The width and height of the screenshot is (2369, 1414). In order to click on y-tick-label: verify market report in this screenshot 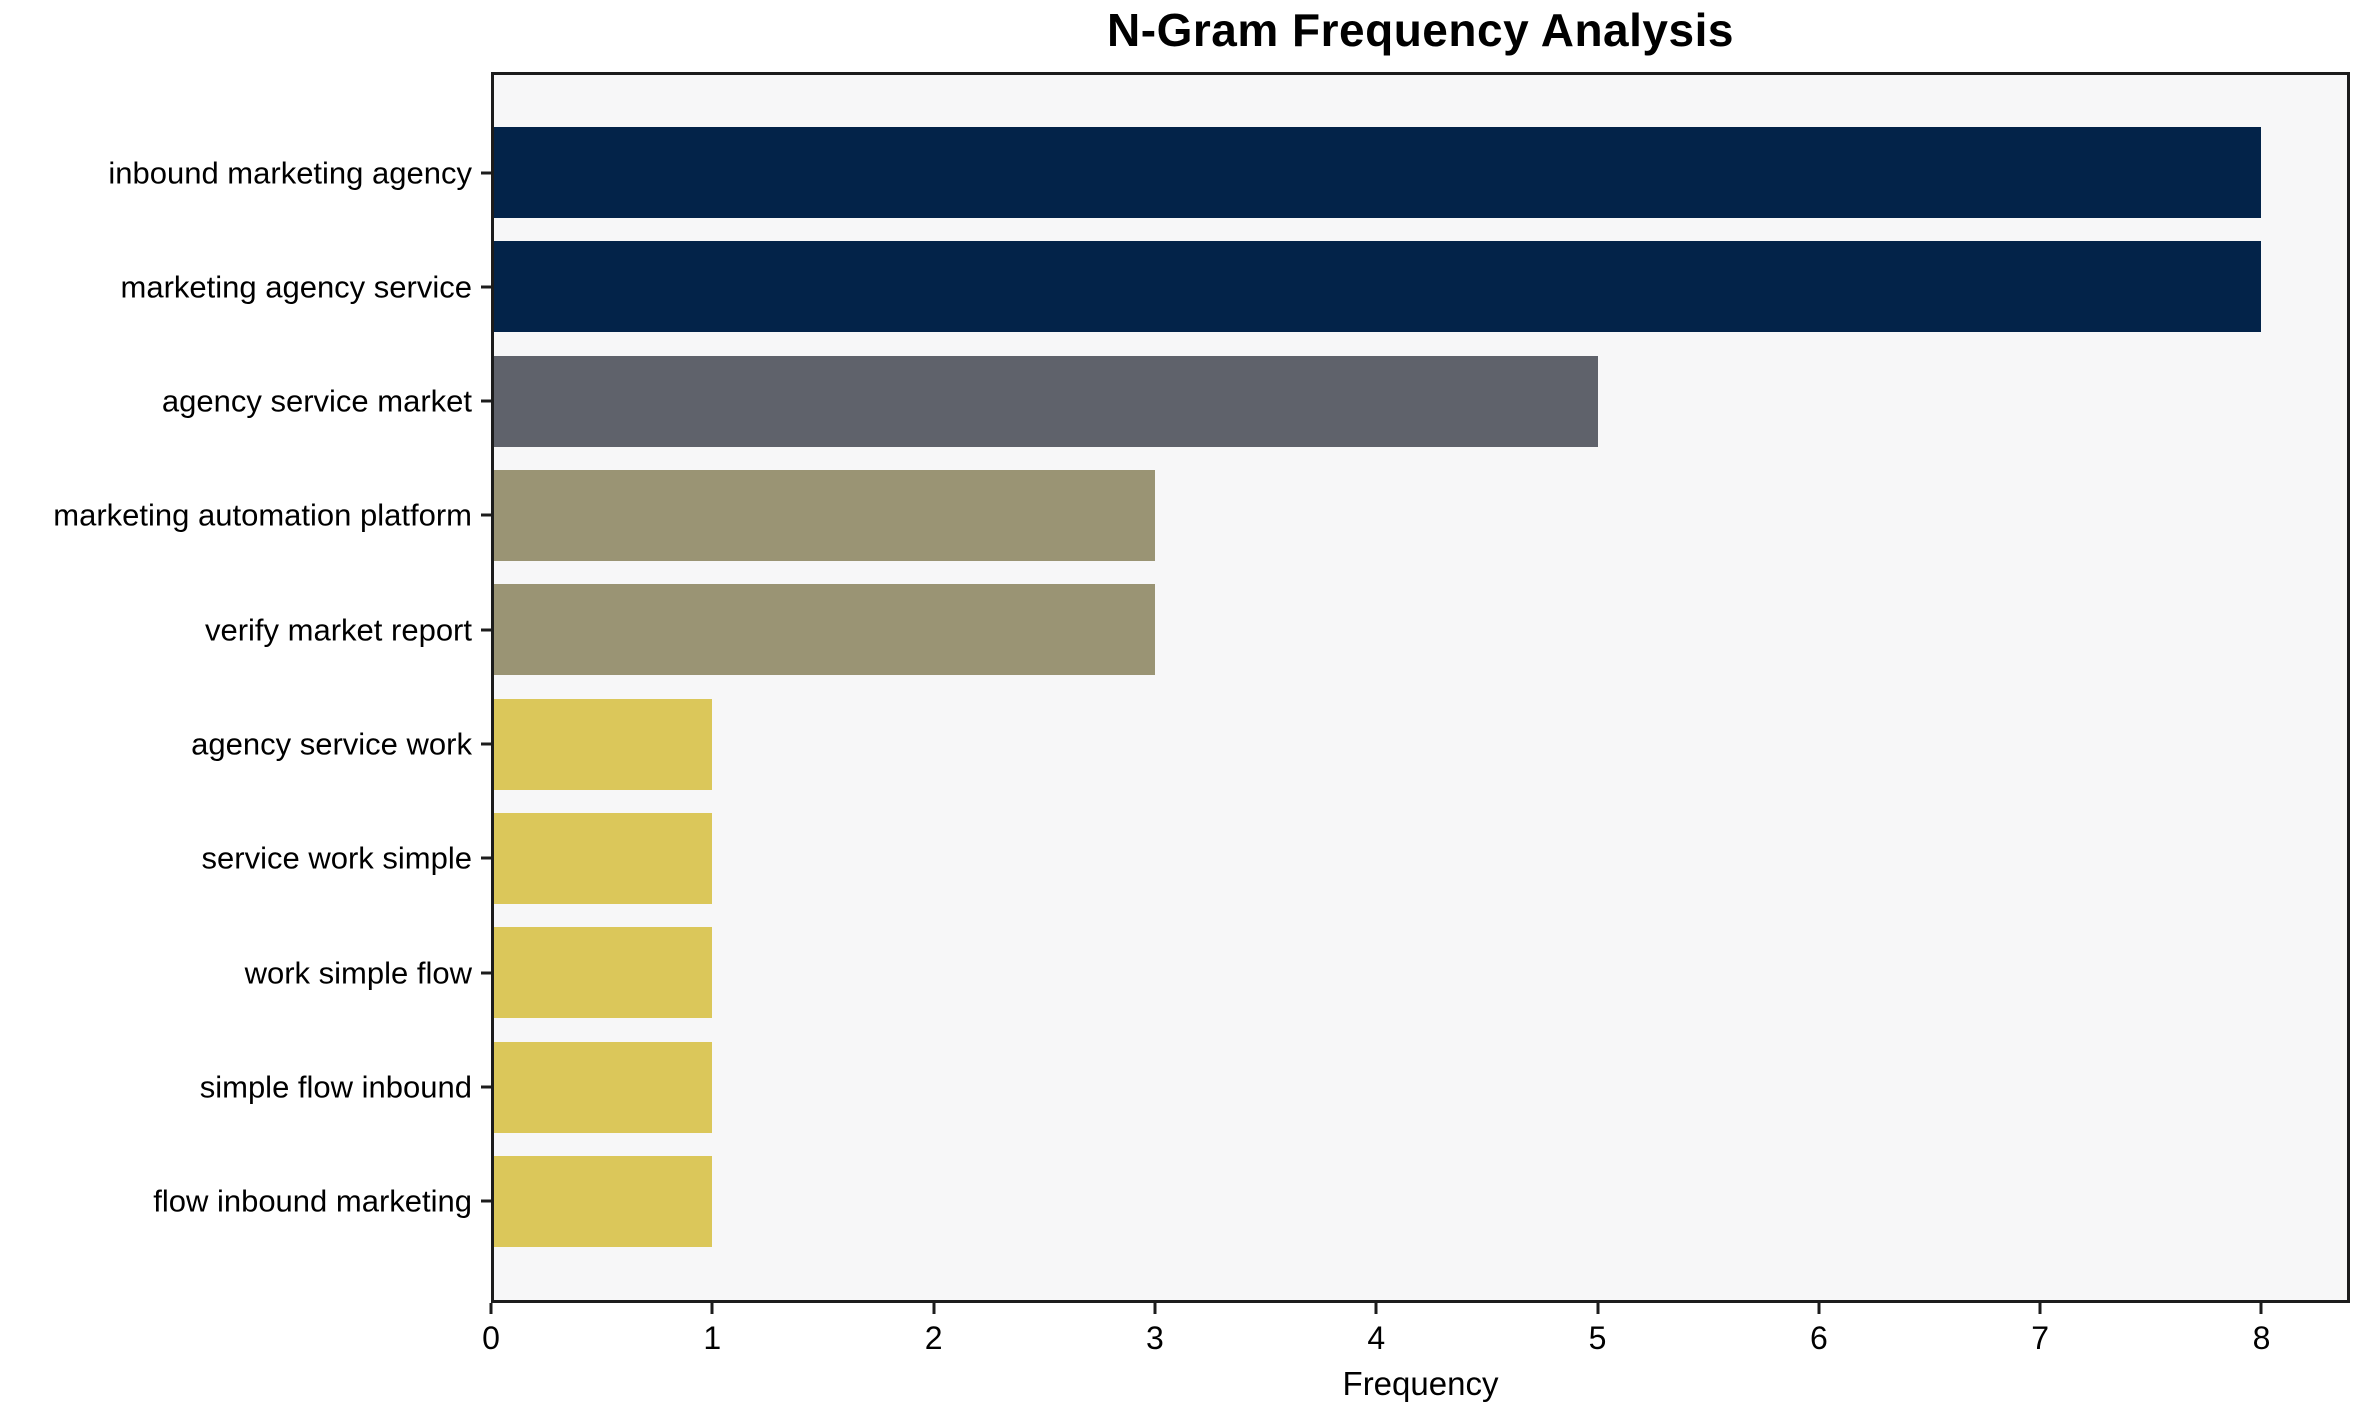, I will do `click(338, 630)`.